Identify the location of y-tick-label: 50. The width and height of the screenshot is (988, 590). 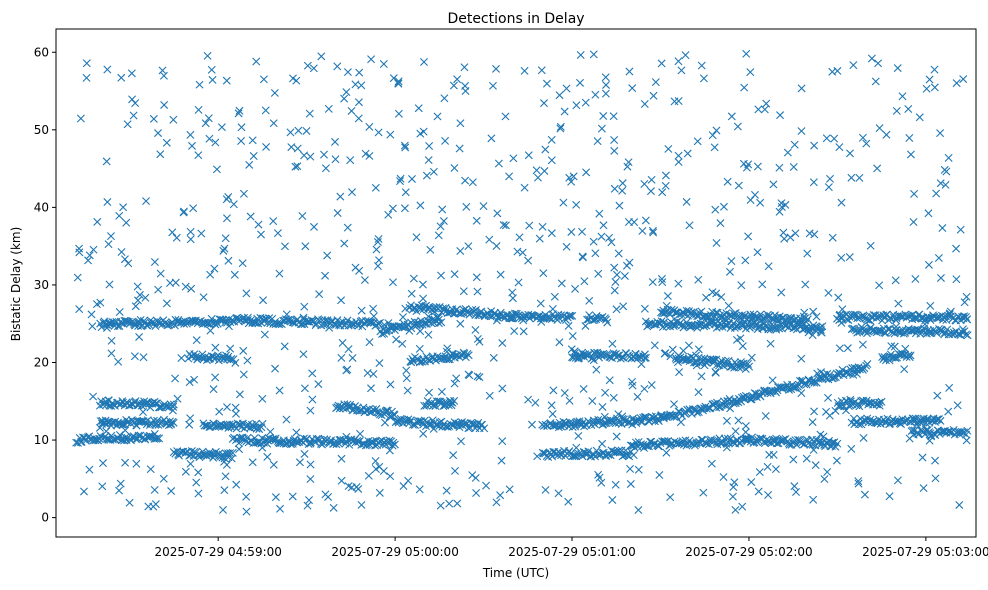
(41, 130).